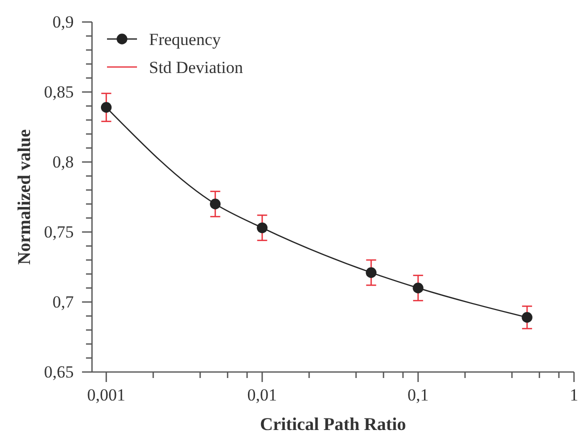  Describe the element at coordinates (418, 395) in the screenshot. I see `x-tick-label: 0,1` at that location.